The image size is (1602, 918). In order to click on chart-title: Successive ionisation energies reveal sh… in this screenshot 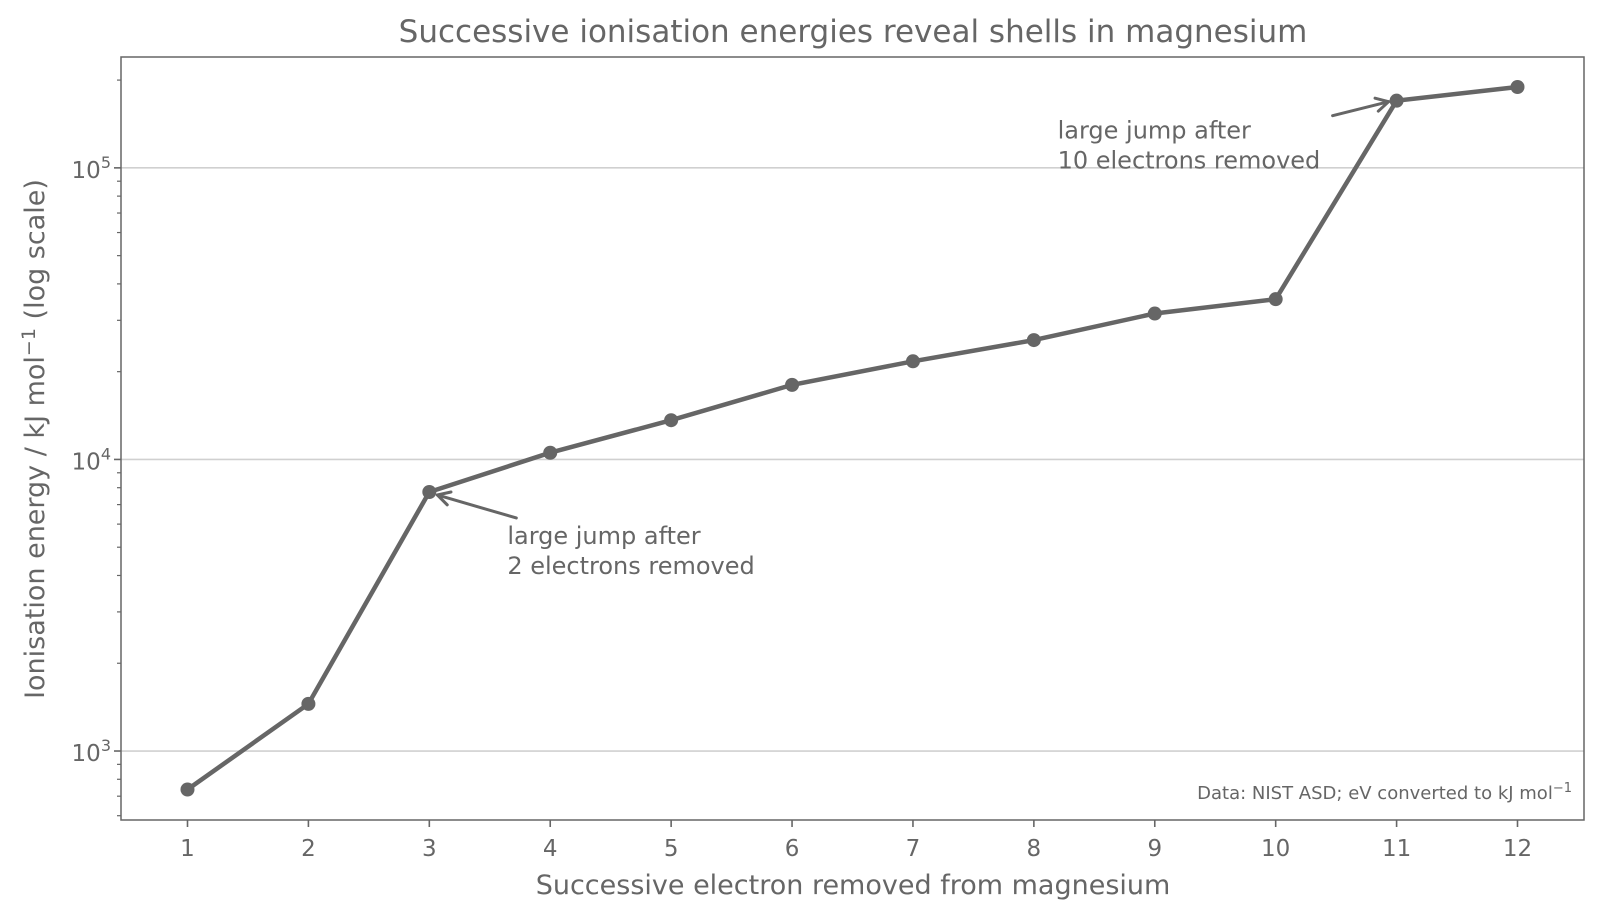, I will do `click(853, 32)`.